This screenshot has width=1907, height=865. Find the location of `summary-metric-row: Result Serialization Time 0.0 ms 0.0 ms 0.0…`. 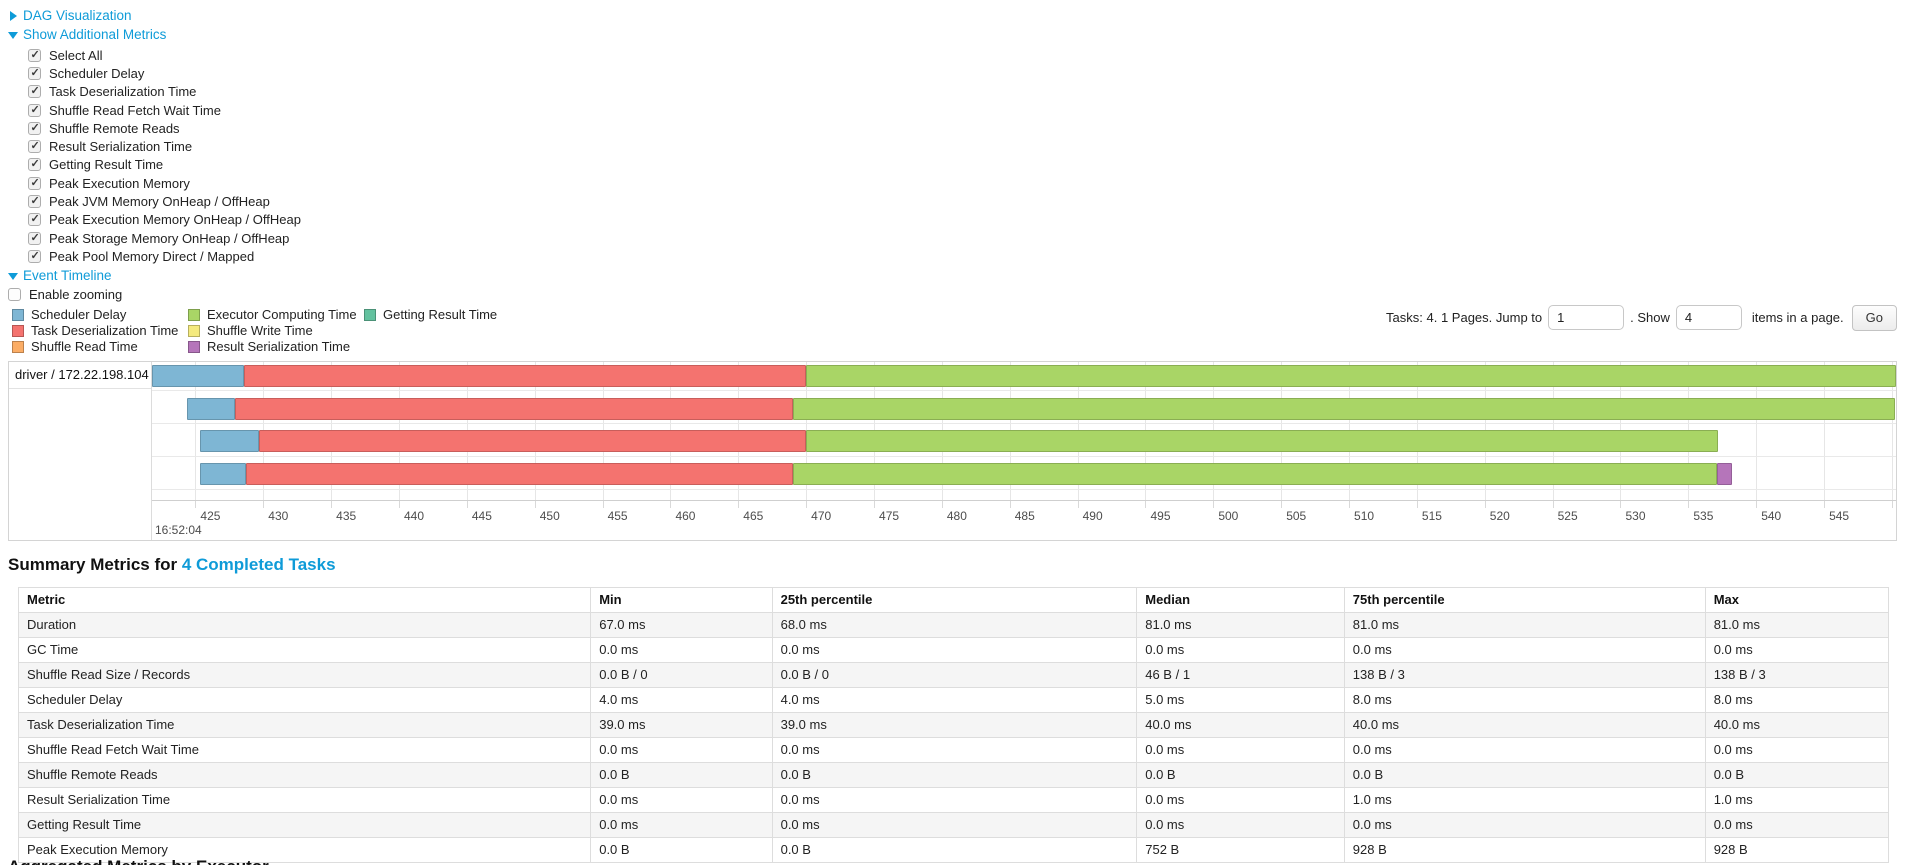

summary-metric-row: Result Serialization Time 0.0 ms 0.0 ms 0.0… is located at coordinates (953, 799).